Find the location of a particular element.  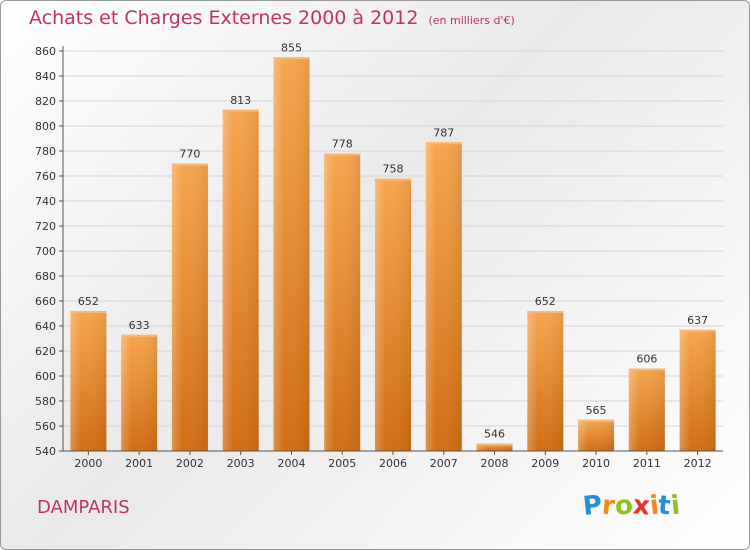

y-tick-label: 780 is located at coordinates (45, 151).